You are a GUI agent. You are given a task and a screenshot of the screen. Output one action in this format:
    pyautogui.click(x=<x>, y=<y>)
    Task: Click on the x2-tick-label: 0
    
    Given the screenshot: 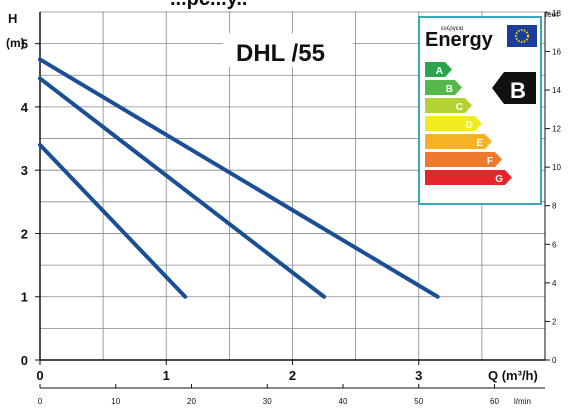 What is the action you would take?
    pyautogui.click(x=40, y=401)
    